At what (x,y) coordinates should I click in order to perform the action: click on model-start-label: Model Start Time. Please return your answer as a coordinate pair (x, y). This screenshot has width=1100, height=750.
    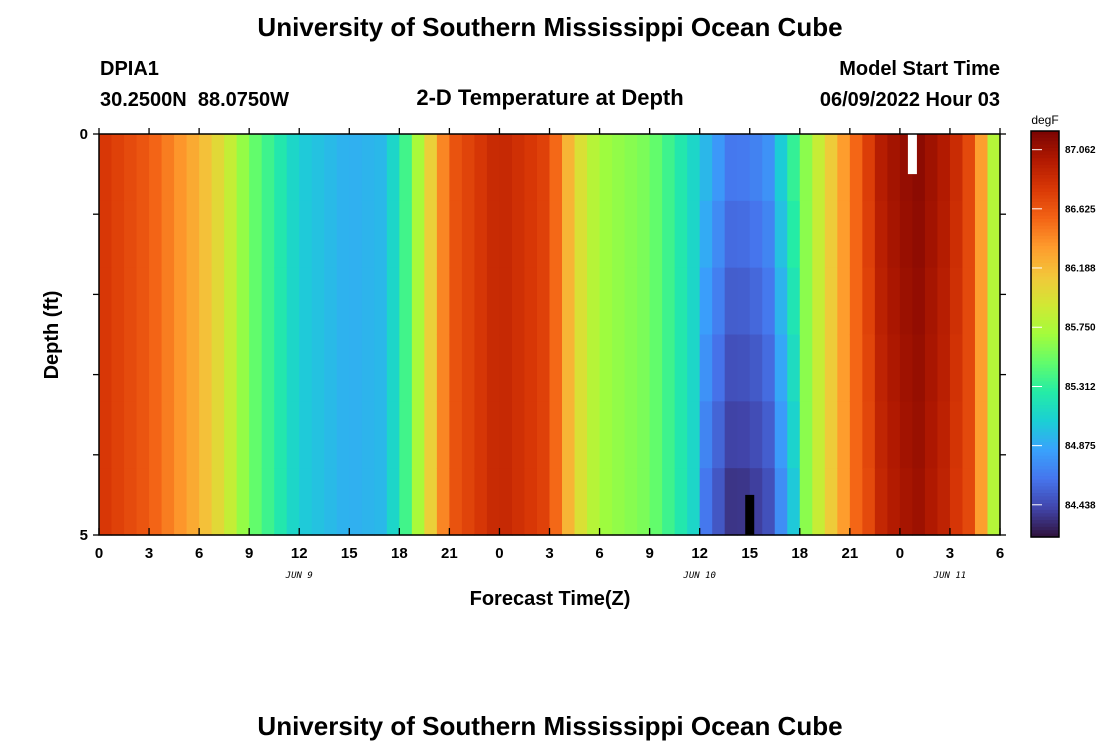
    Looking at the image, I should click on (919, 69).